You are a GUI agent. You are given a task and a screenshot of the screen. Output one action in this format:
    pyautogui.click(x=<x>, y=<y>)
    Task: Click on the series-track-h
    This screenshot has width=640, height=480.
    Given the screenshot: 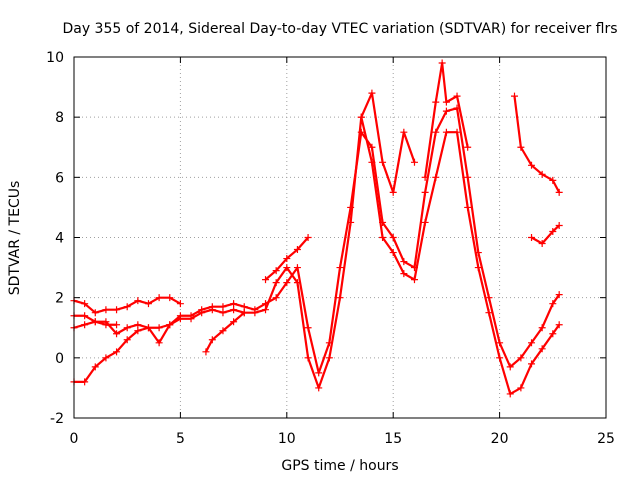 What is the action you would take?
    pyautogui.click(x=446, y=120)
    